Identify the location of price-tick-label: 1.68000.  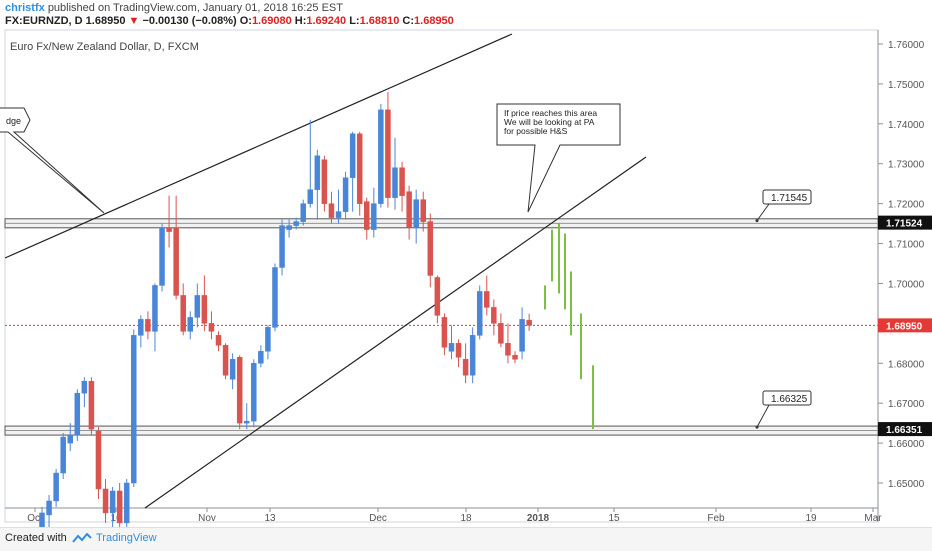
(906, 364).